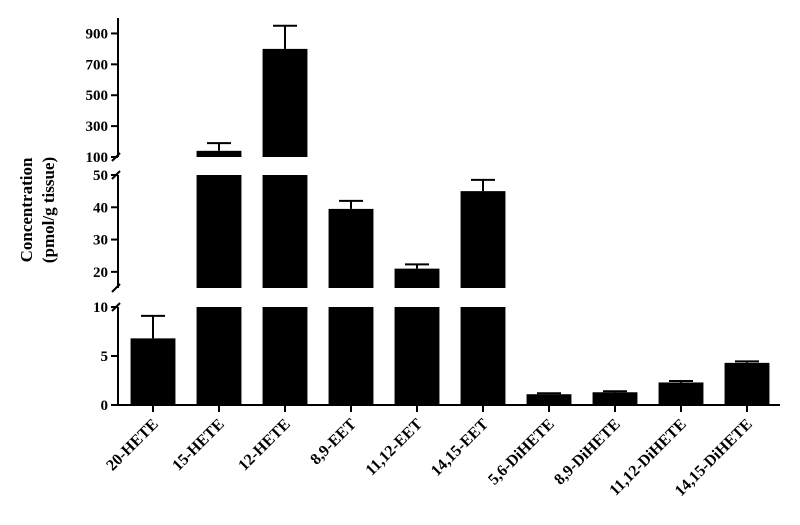 The width and height of the screenshot is (800, 525). What do you see at coordinates (37, 210) in the screenshot?
I see `y-axis-label: Concentration (pmol/g tissue)` at bounding box center [37, 210].